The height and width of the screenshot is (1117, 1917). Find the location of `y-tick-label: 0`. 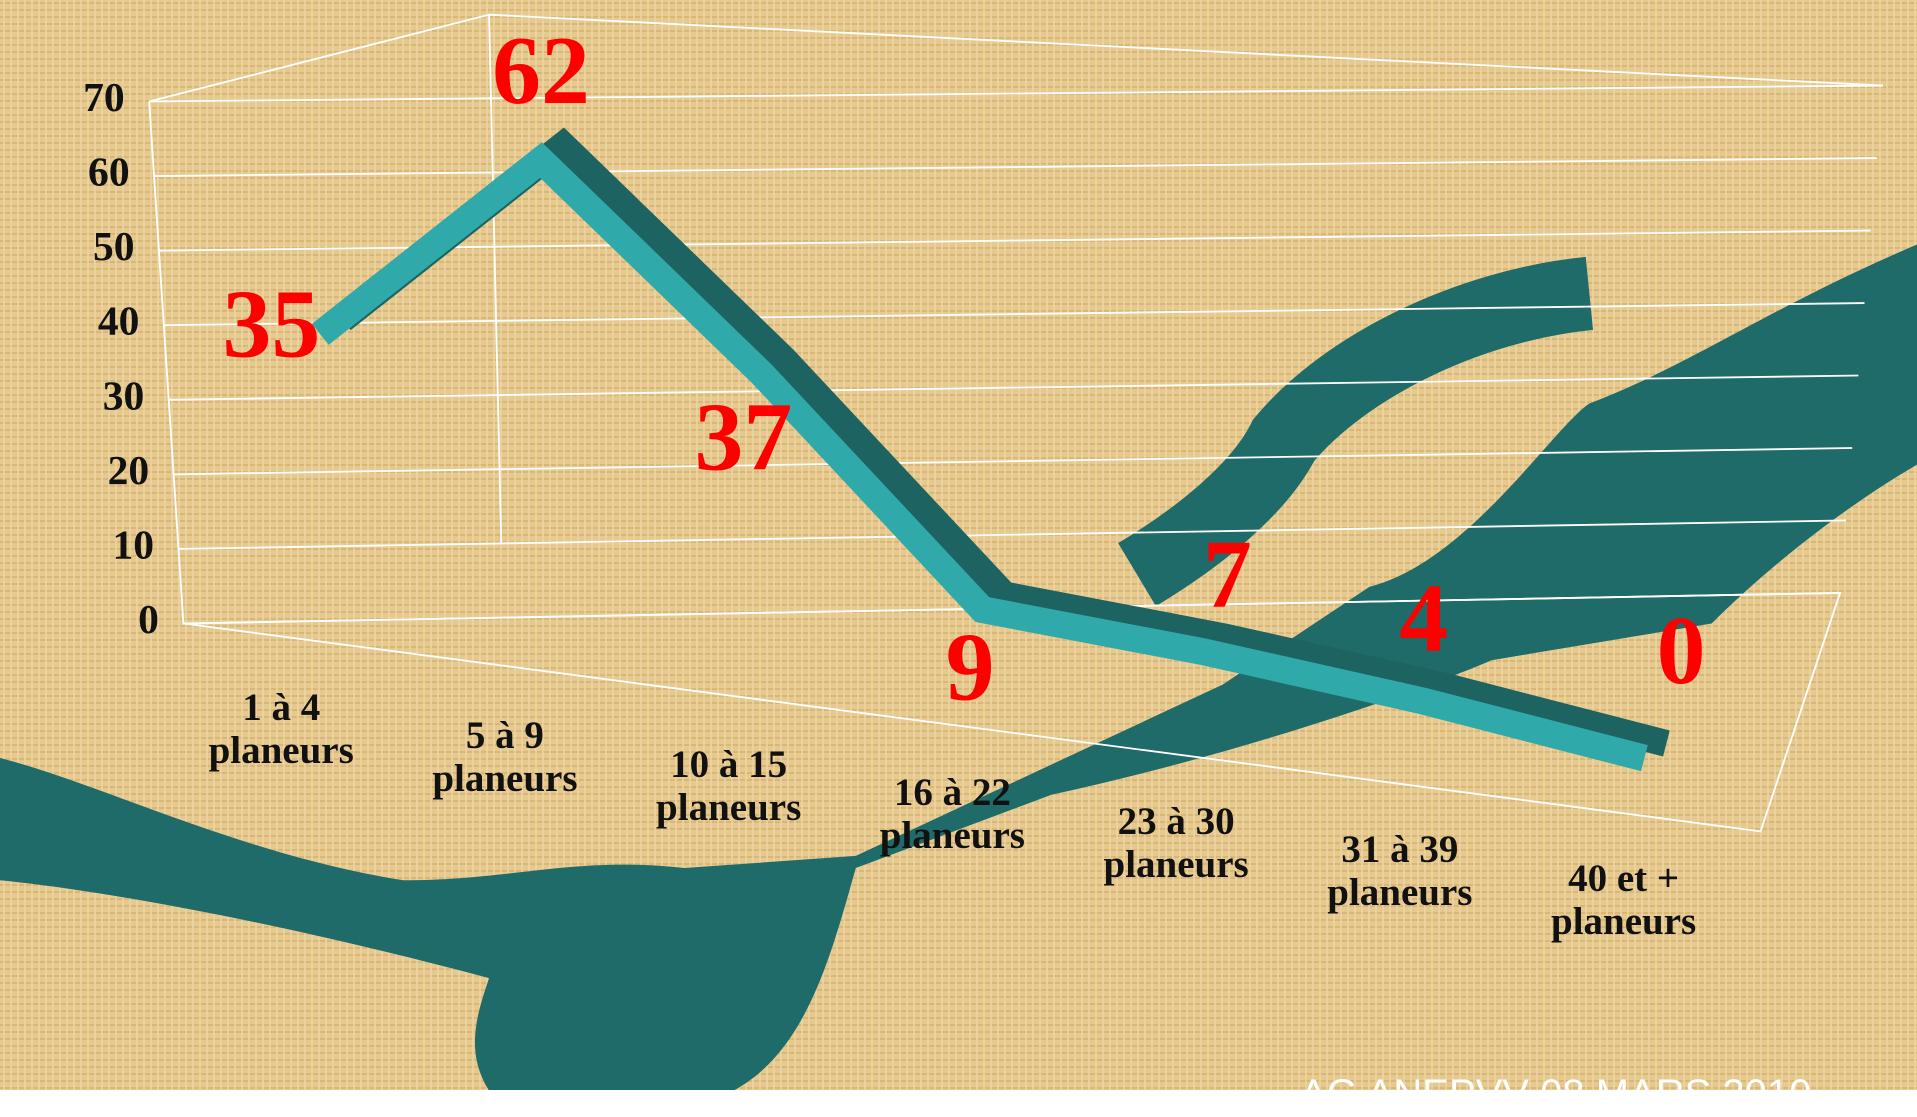

y-tick-label: 0 is located at coordinates (148, 619).